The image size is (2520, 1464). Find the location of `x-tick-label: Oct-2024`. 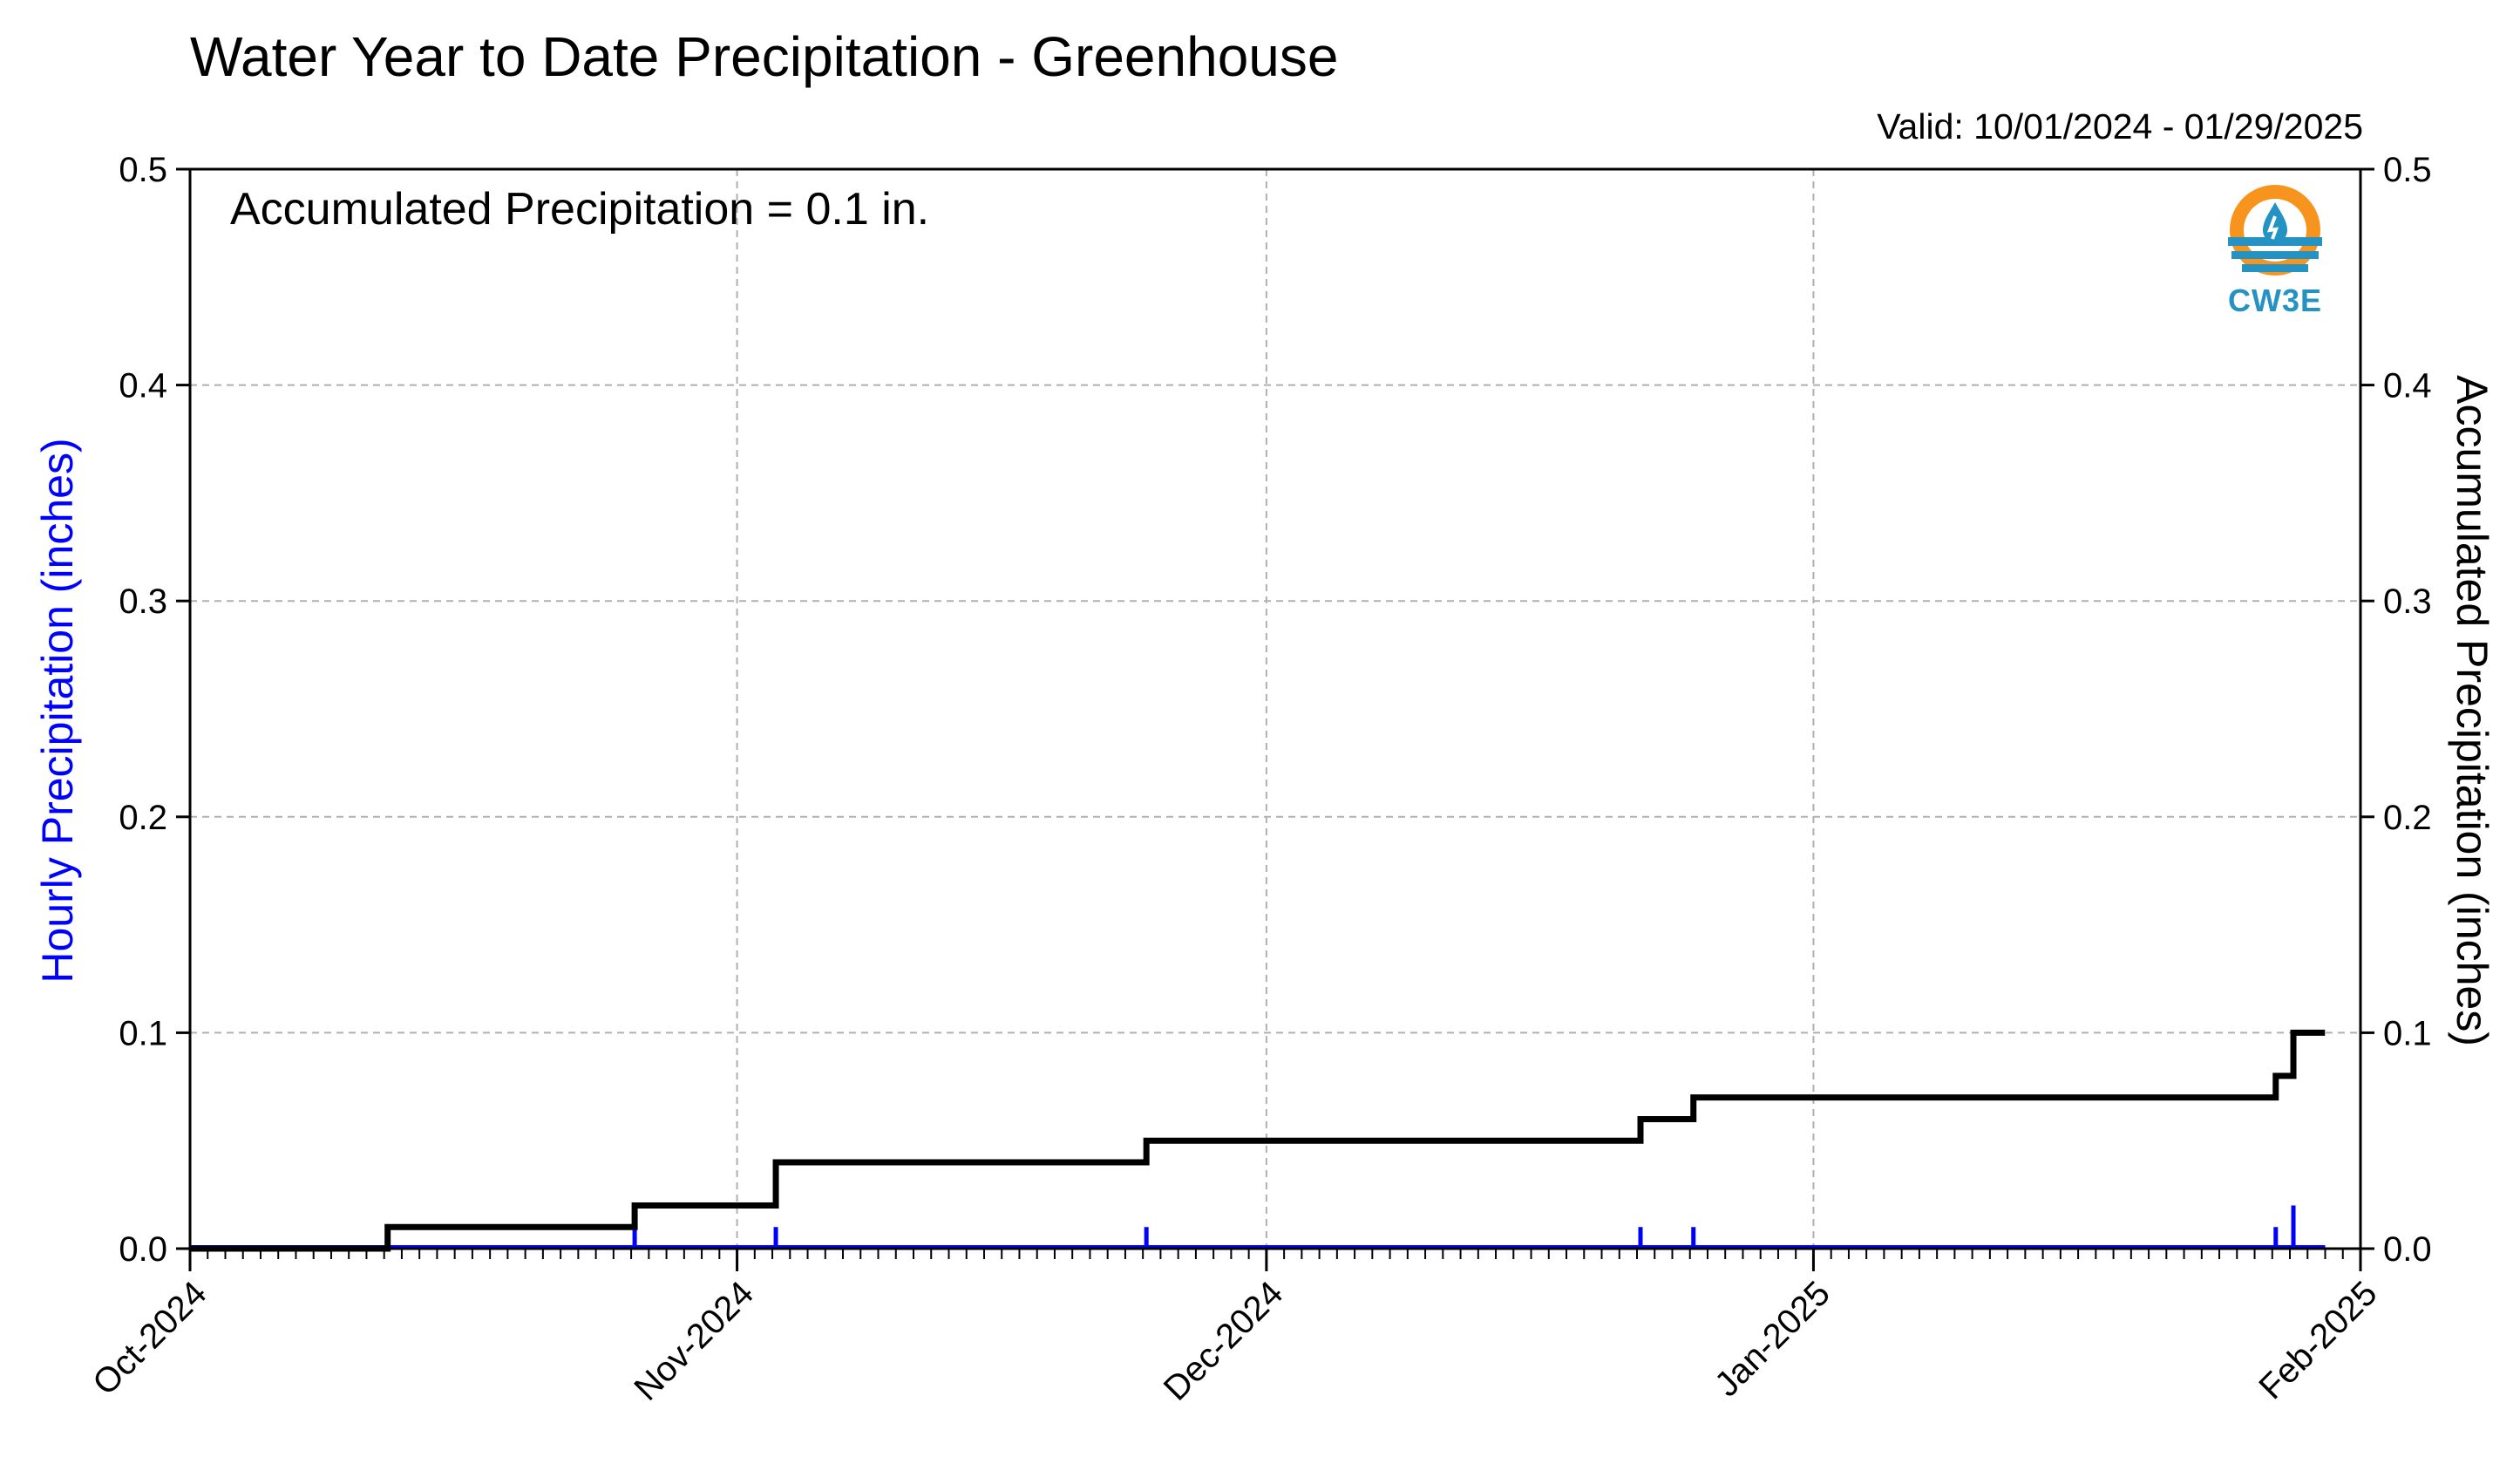

x-tick-label: Oct-2024 is located at coordinates (149, 1338).